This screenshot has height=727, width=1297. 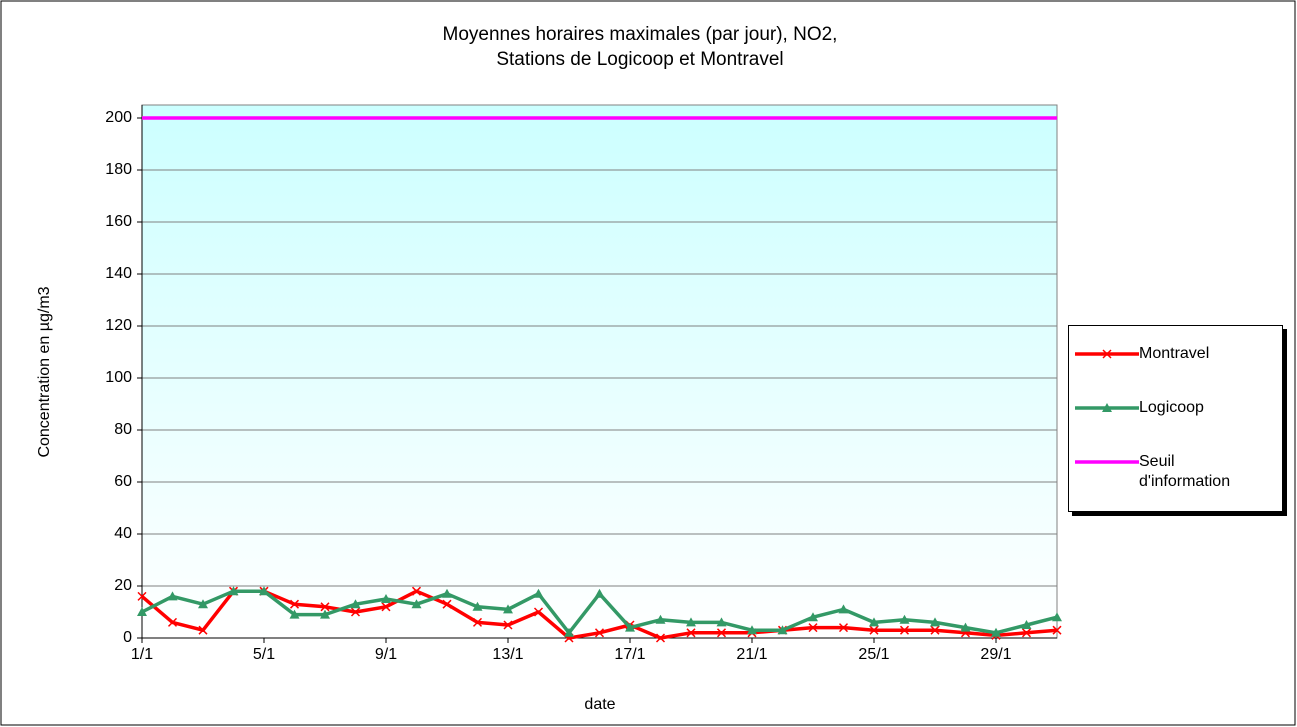 What do you see at coordinates (1171, 407) in the screenshot?
I see `legend-label: Logicoop` at bounding box center [1171, 407].